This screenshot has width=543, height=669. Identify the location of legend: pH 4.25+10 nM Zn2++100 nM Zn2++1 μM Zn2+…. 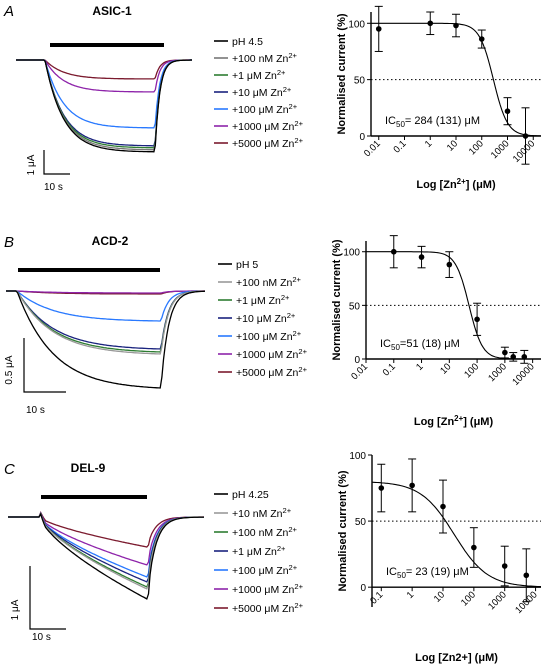
(259, 552).